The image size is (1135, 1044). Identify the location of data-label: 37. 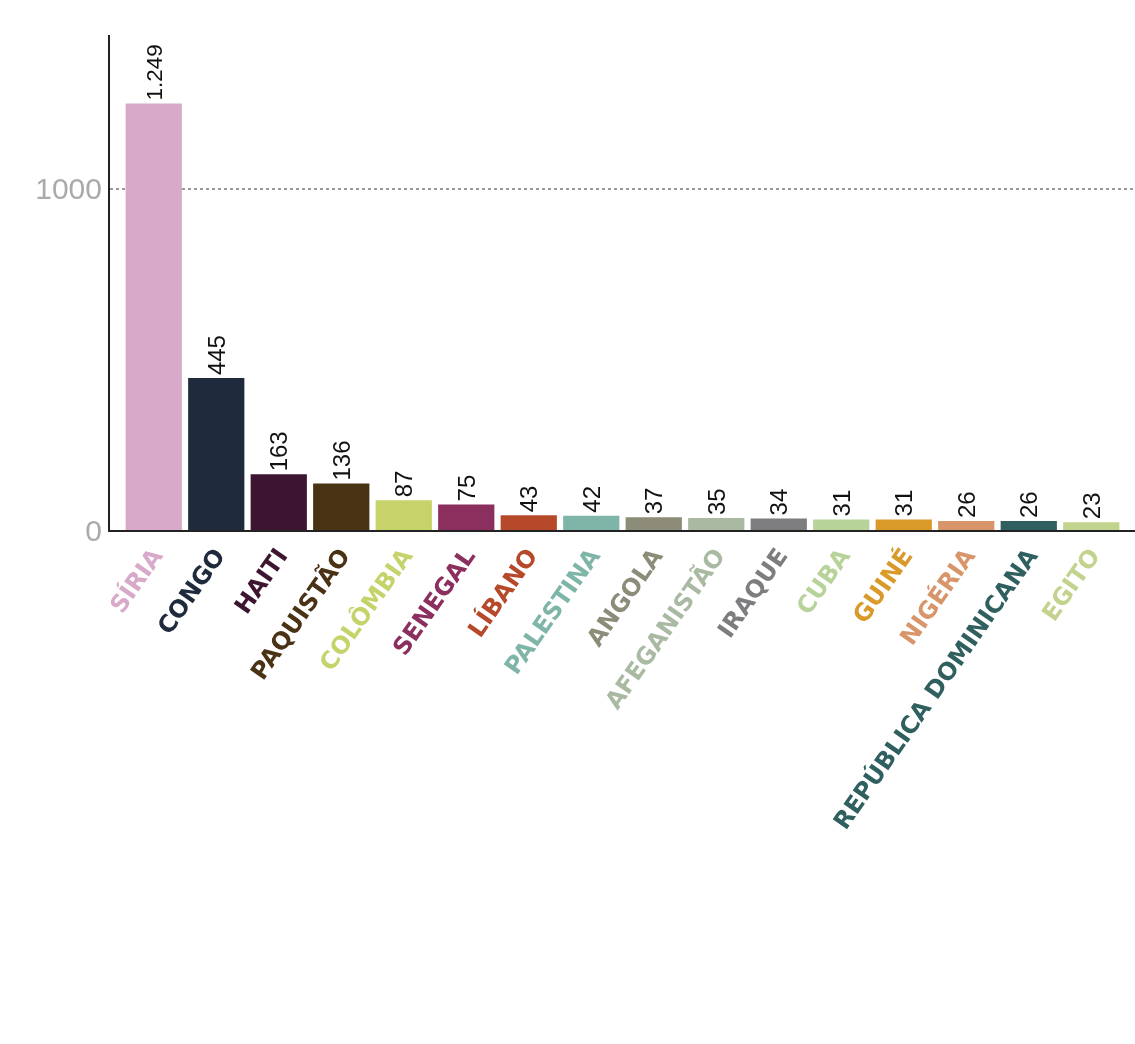
(654, 501).